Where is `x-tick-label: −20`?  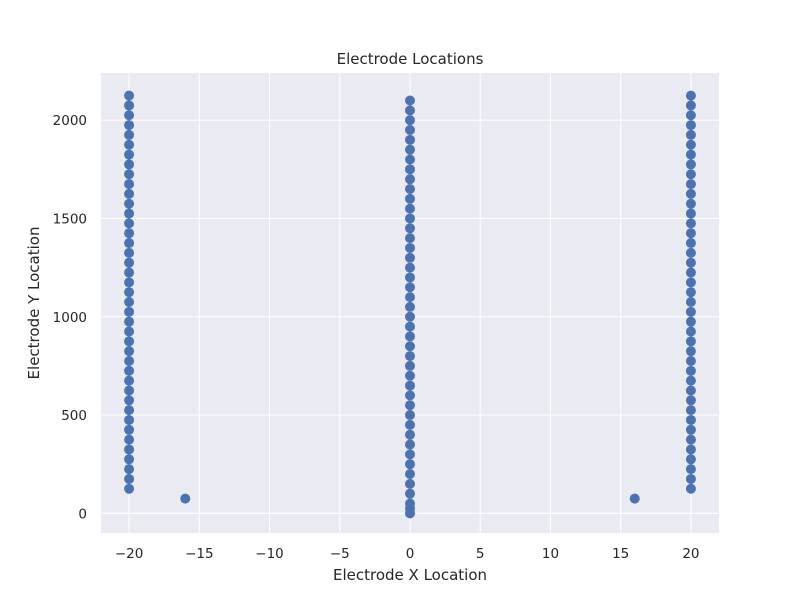
x-tick-label: −20 is located at coordinates (129, 554).